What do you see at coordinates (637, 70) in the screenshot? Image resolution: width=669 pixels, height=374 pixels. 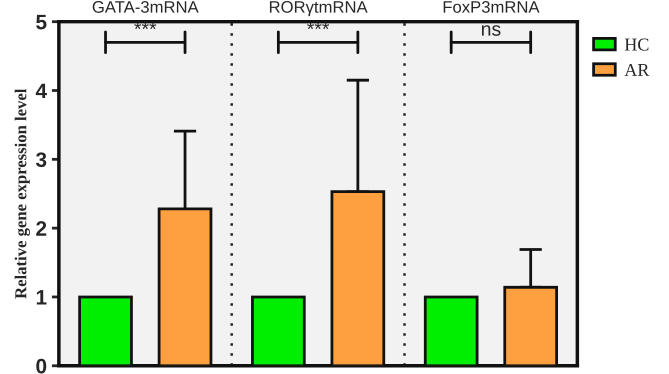 I see `legend-label: AR` at bounding box center [637, 70].